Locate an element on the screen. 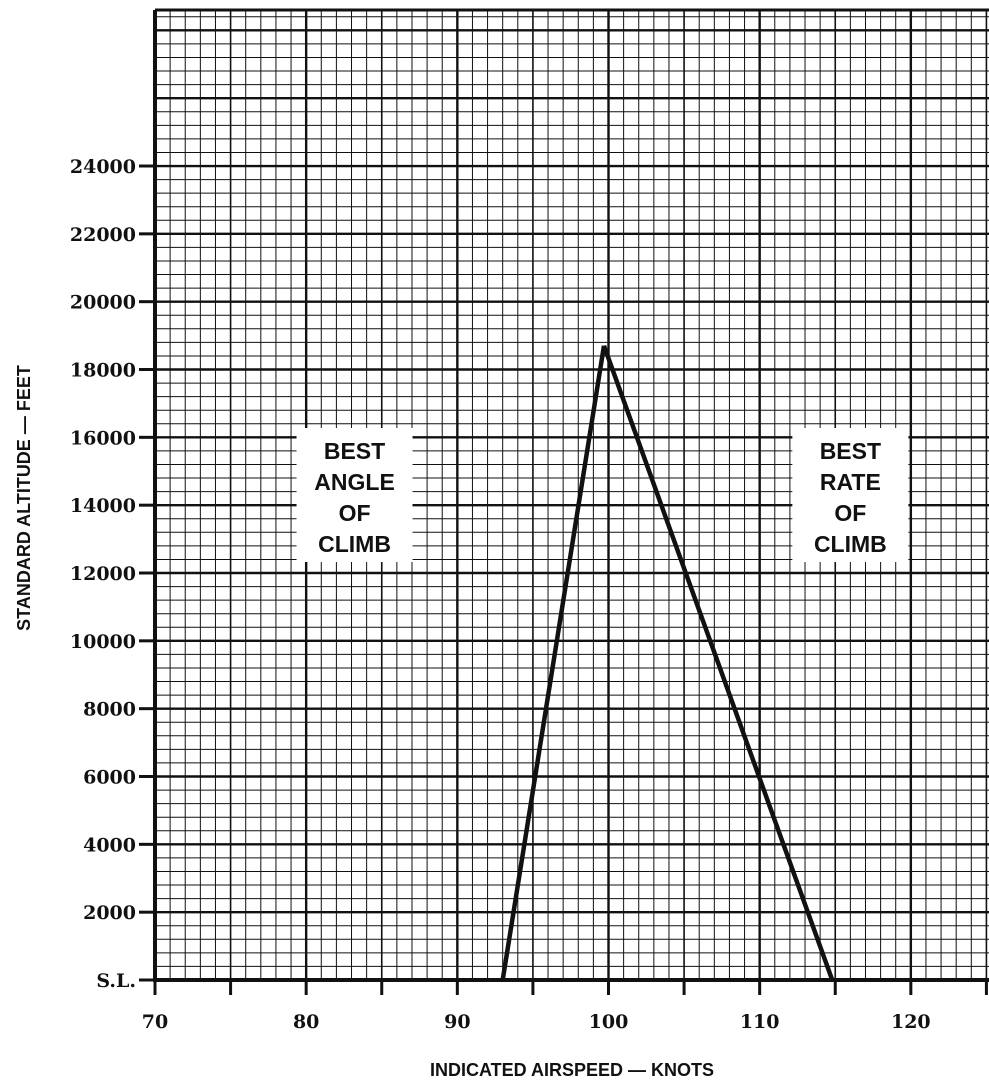 This screenshot has width=989, height=1081. region-label-text: BEST RATE OF CLIMB is located at coordinates (850, 497).